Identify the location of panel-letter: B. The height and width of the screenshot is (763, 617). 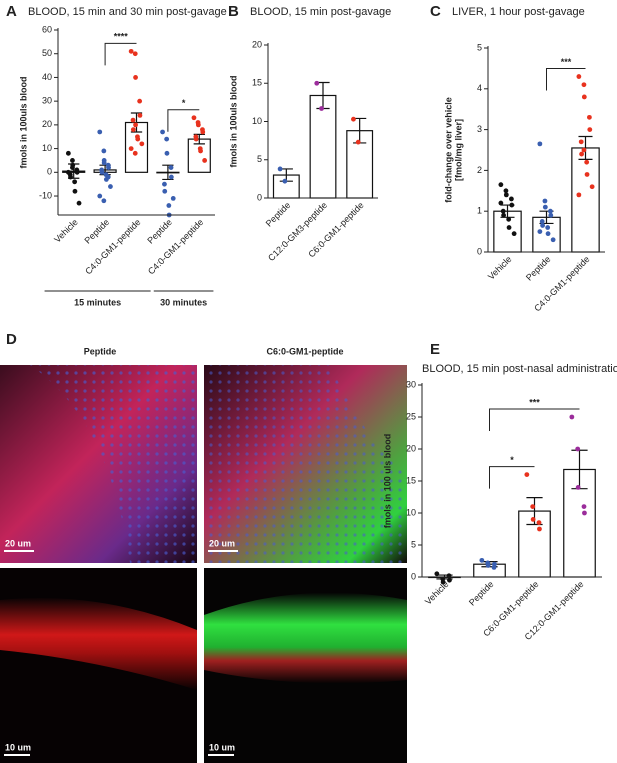
(233, 11).